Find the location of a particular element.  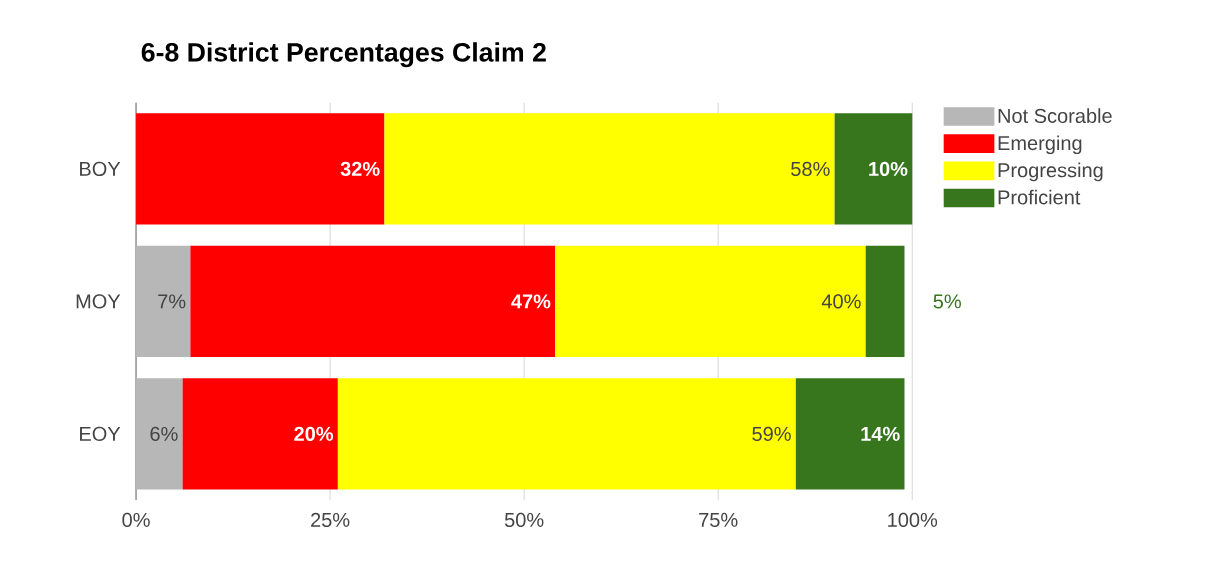

data-label: 58% is located at coordinates (810, 168).